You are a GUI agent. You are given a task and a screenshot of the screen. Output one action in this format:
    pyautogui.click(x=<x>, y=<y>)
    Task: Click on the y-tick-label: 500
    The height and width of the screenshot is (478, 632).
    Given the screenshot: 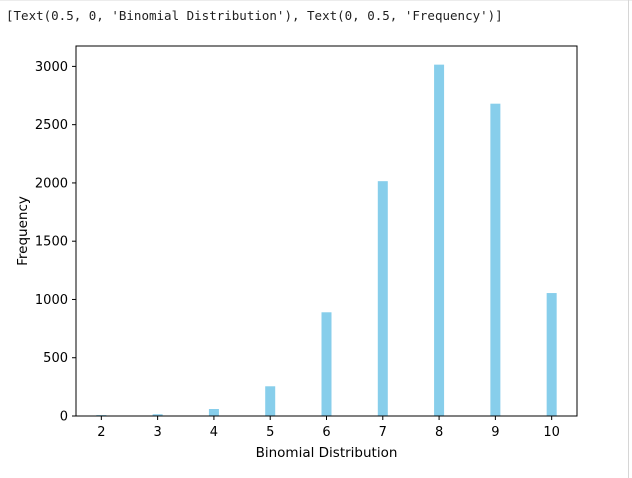 What is the action you would take?
    pyautogui.click(x=55, y=358)
    